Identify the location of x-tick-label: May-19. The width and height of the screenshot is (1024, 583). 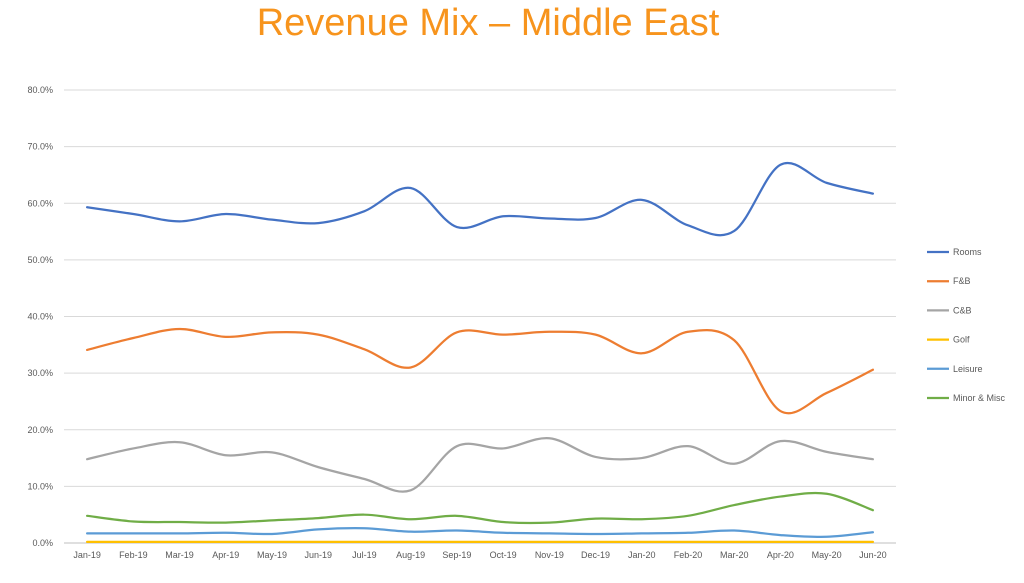
(272, 555).